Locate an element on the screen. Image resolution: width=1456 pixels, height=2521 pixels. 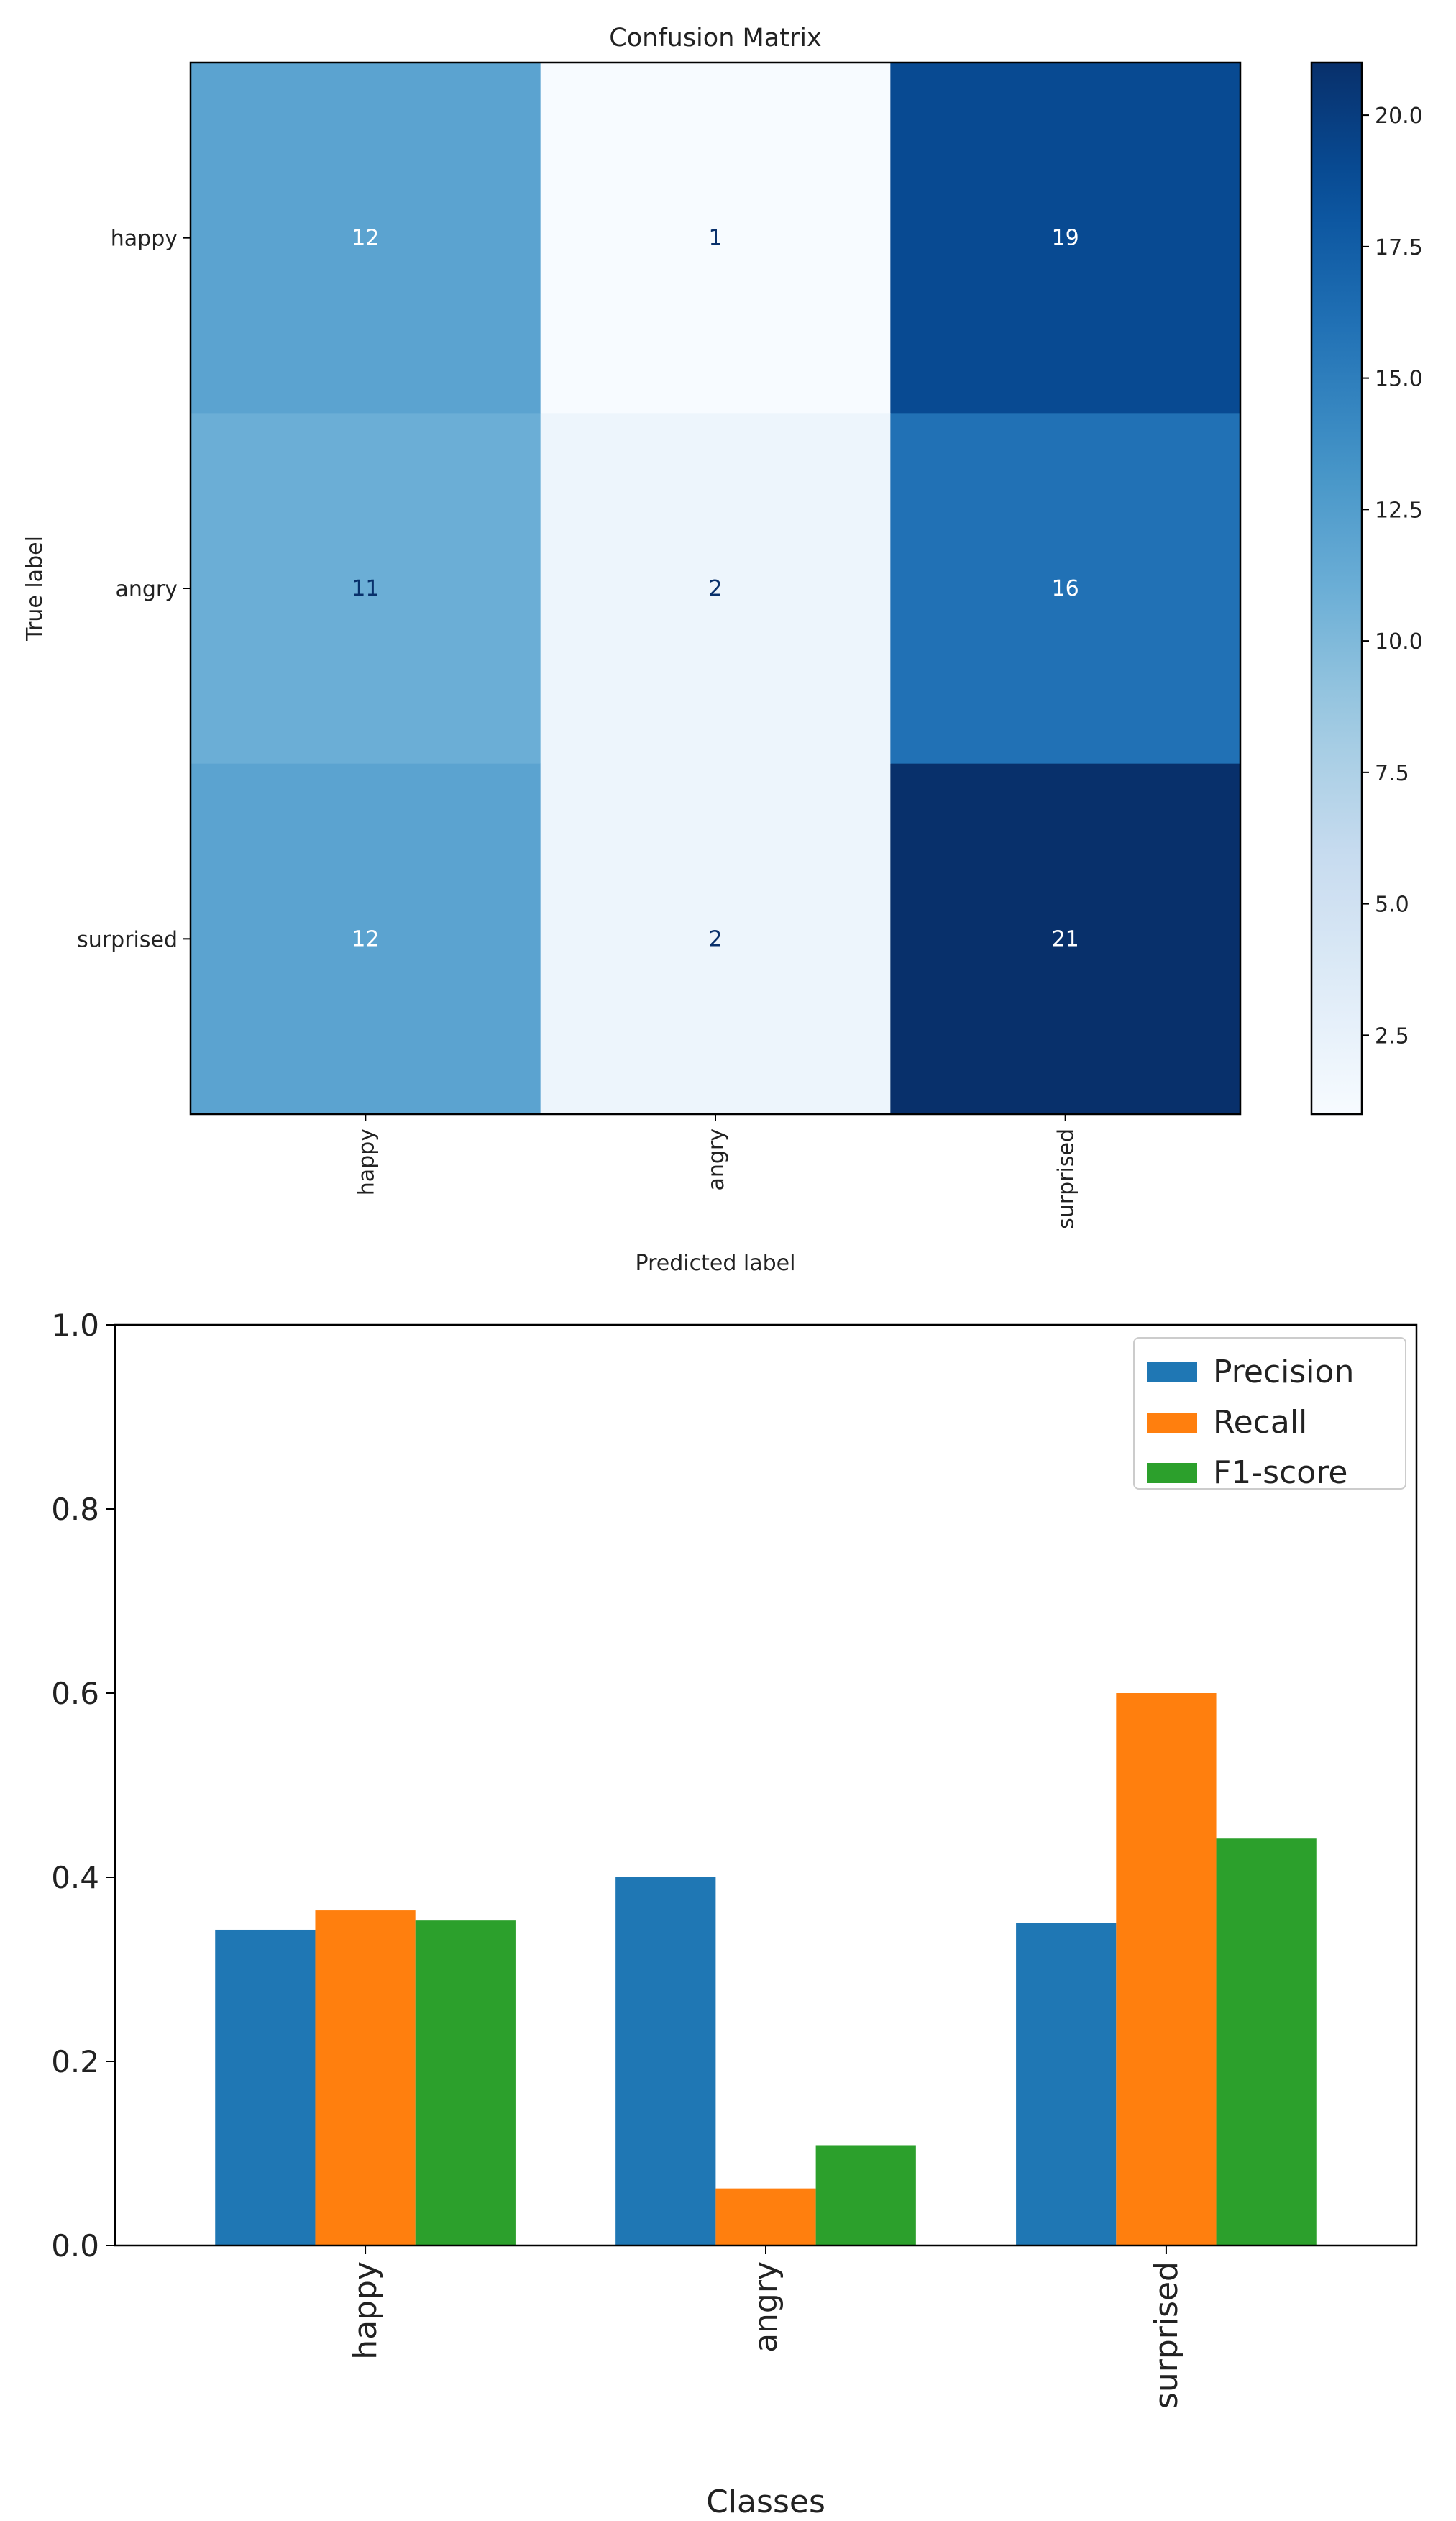
cm-cell-value: 16 is located at coordinates (1065, 588).